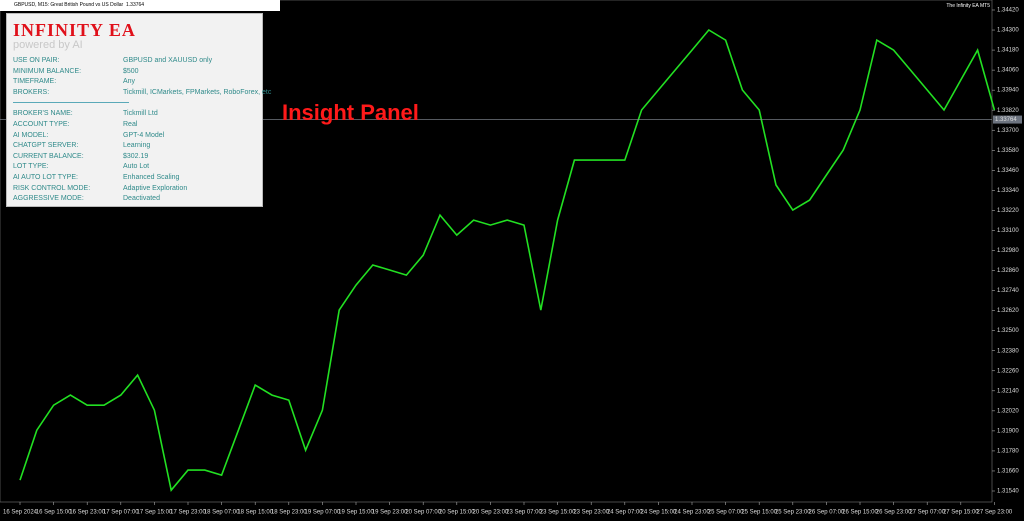 The image size is (1024, 521). What do you see at coordinates (1008, 391) in the screenshot?
I see `y-tick-label: 1.32140` at bounding box center [1008, 391].